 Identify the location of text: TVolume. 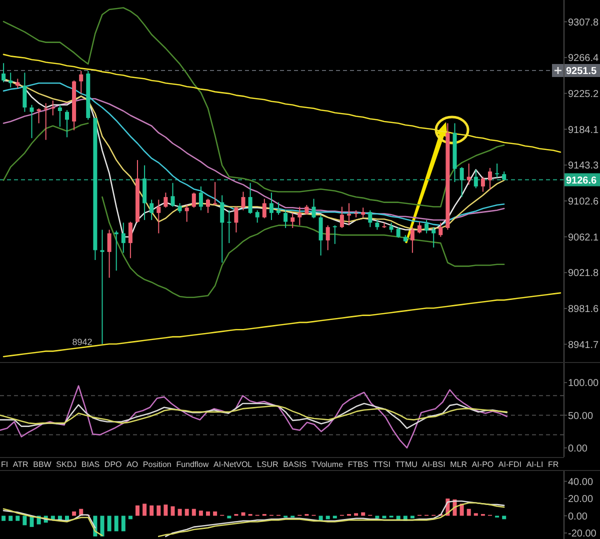
(327, 464).